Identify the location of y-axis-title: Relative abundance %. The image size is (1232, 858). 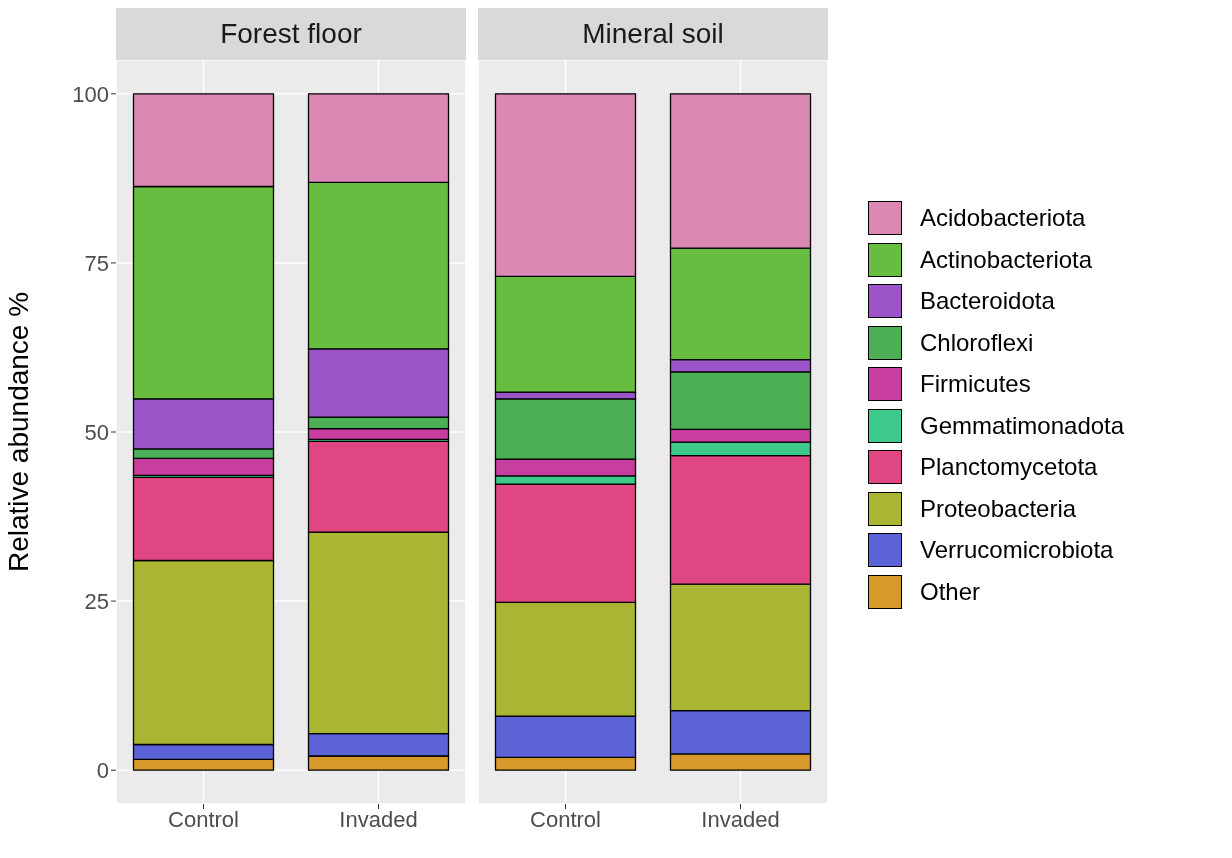
(18, 432).